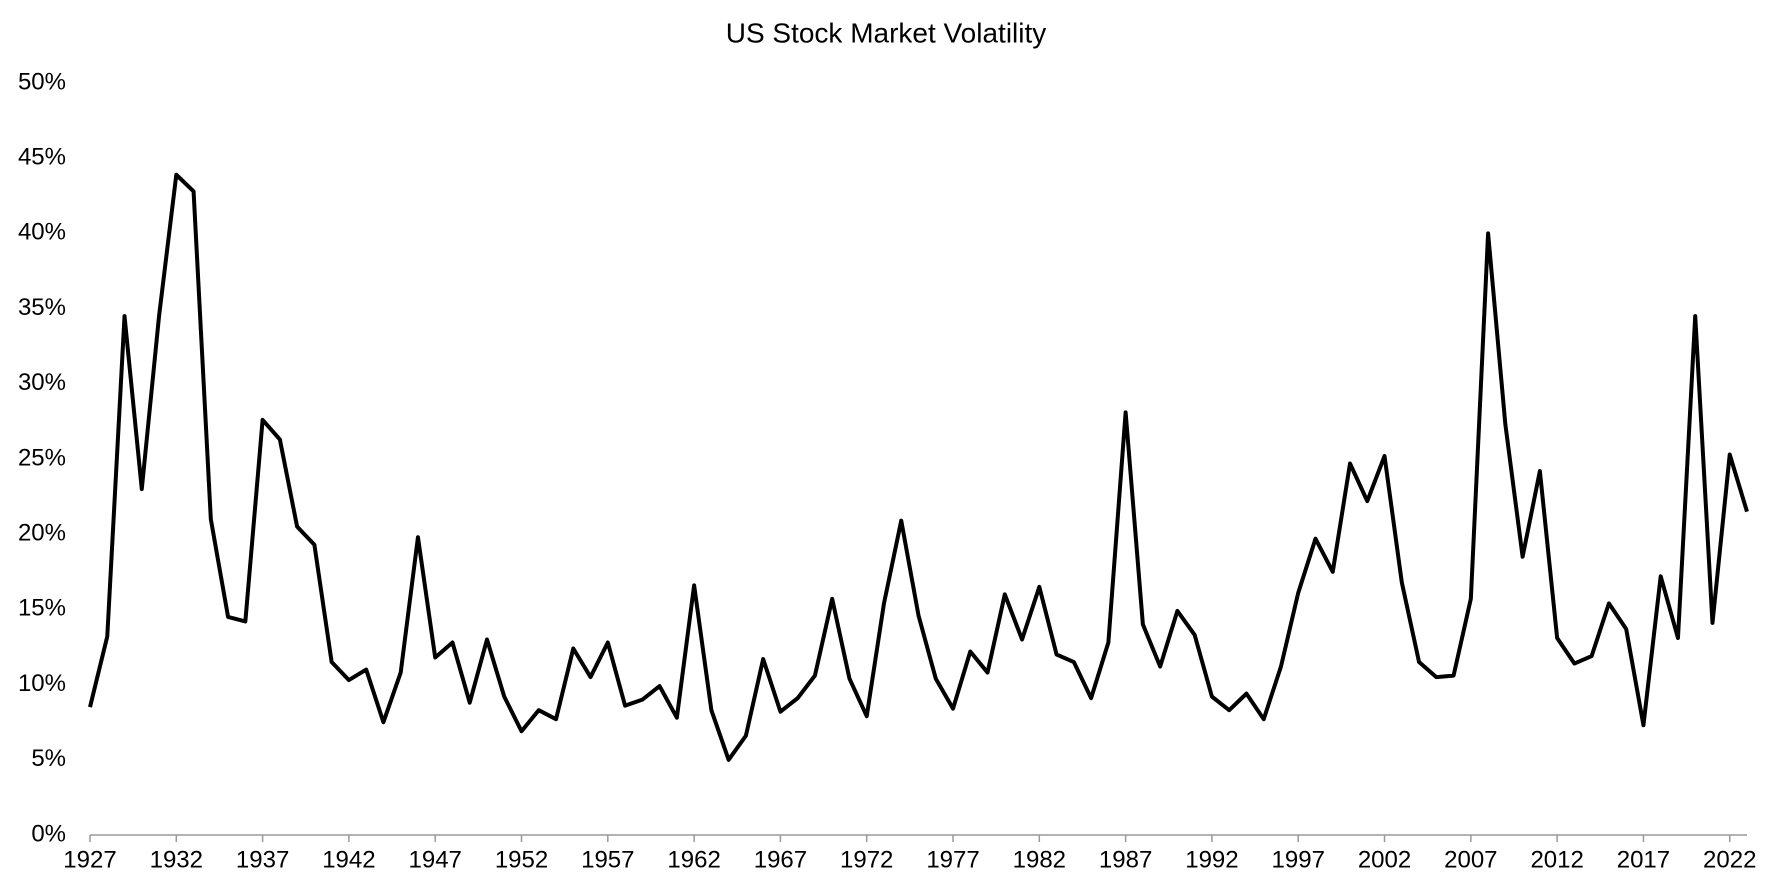 The height and width of the screenshot is (891, 1772). What do you see at coordinates (607, 859) in the screenshot?
I see `x-tick-label: 1957` at bounding box center [607, 859].